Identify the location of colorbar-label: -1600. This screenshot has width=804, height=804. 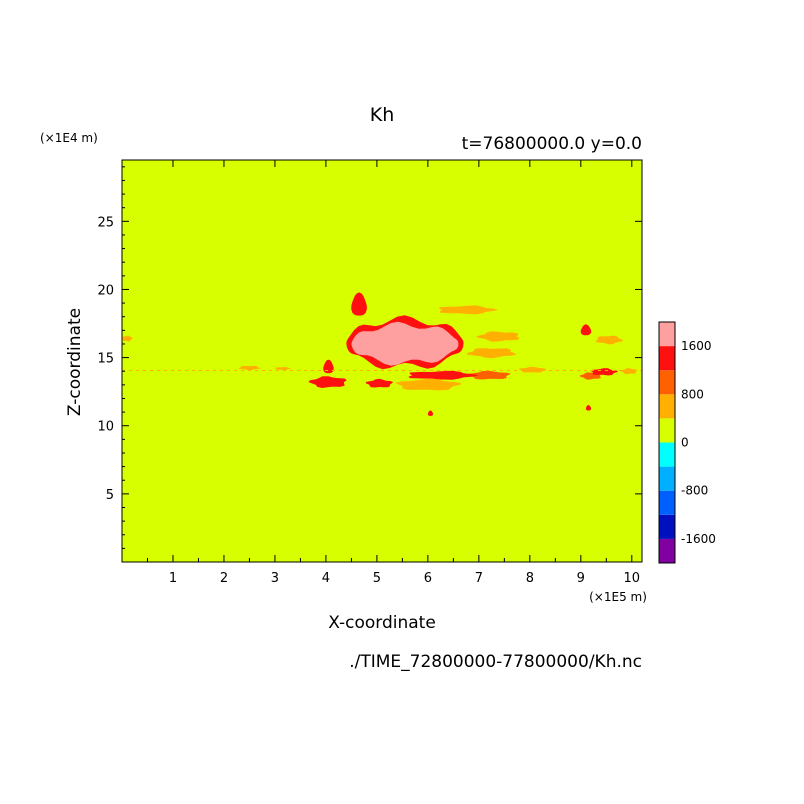
(698, 539).